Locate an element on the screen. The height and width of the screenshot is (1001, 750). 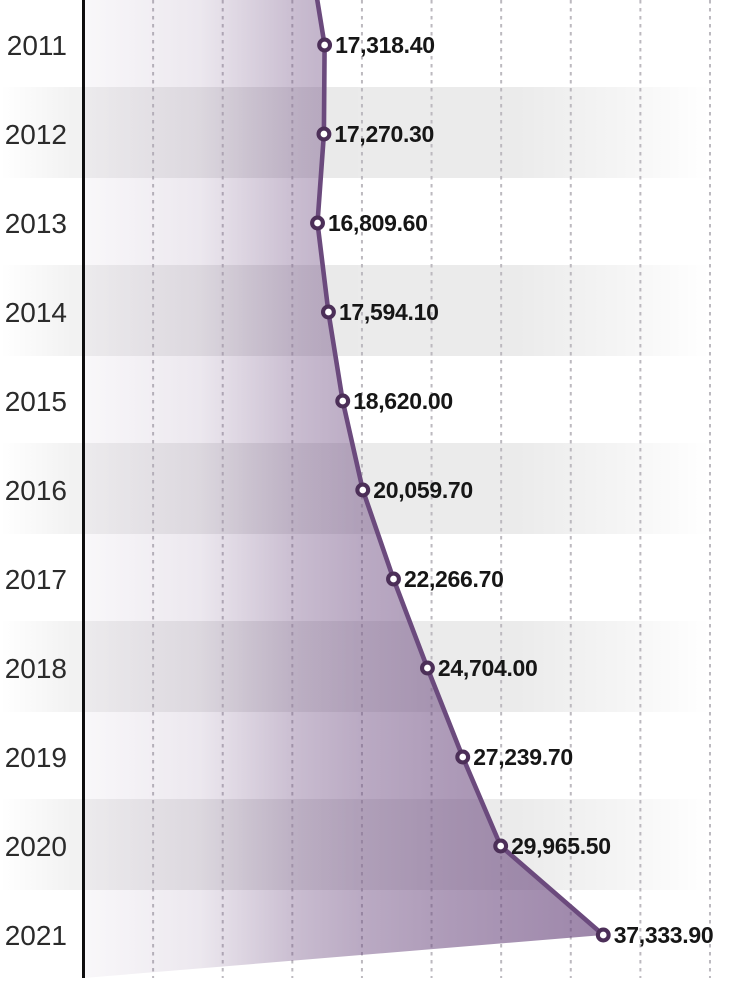
value-label: 29,965.50 is located at coordinates (561, 846).